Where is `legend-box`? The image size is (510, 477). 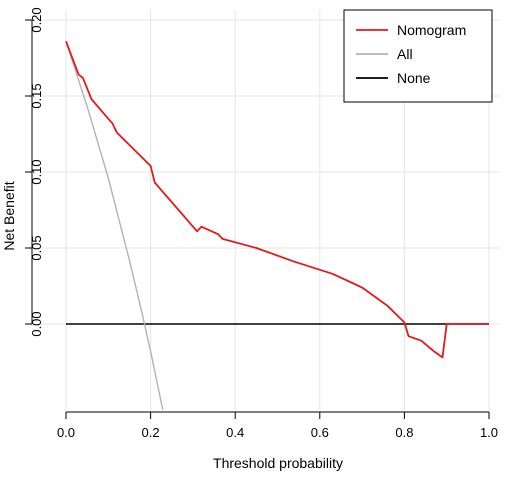 legend-box is located at coordinates (418, 56).